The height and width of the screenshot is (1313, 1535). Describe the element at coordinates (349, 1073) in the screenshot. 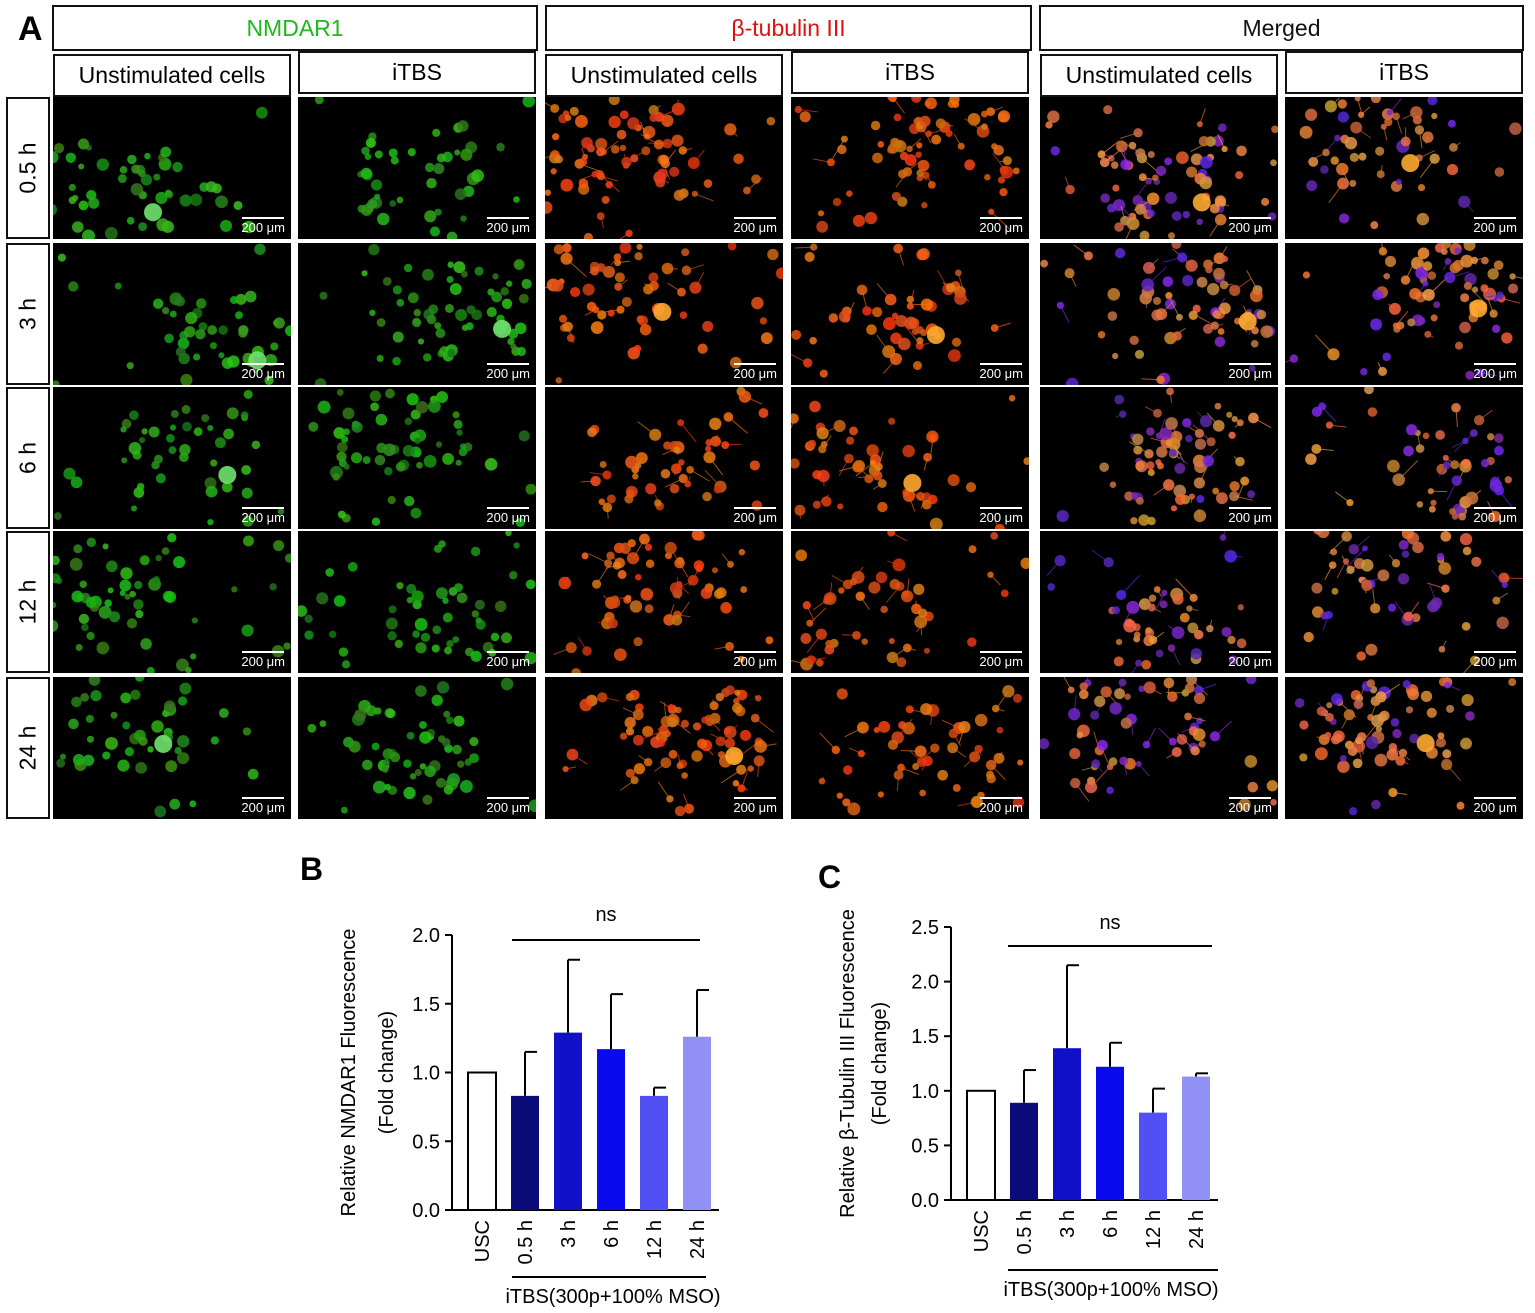

I see `y-axis-label: Relative NMDAR1 Fluorescence` at that location.